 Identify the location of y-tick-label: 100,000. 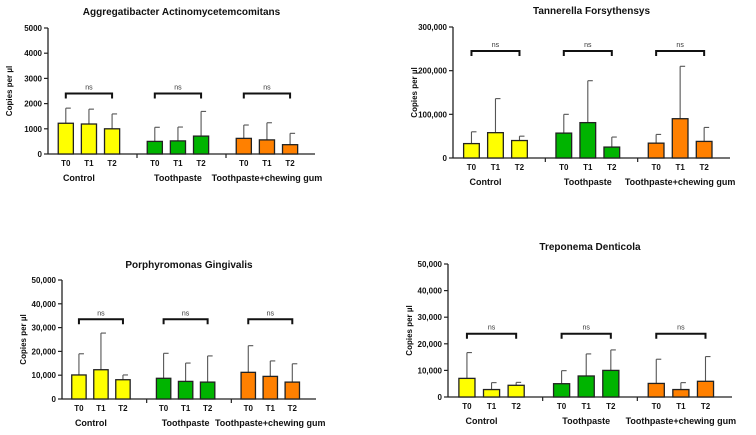
(432, 114).